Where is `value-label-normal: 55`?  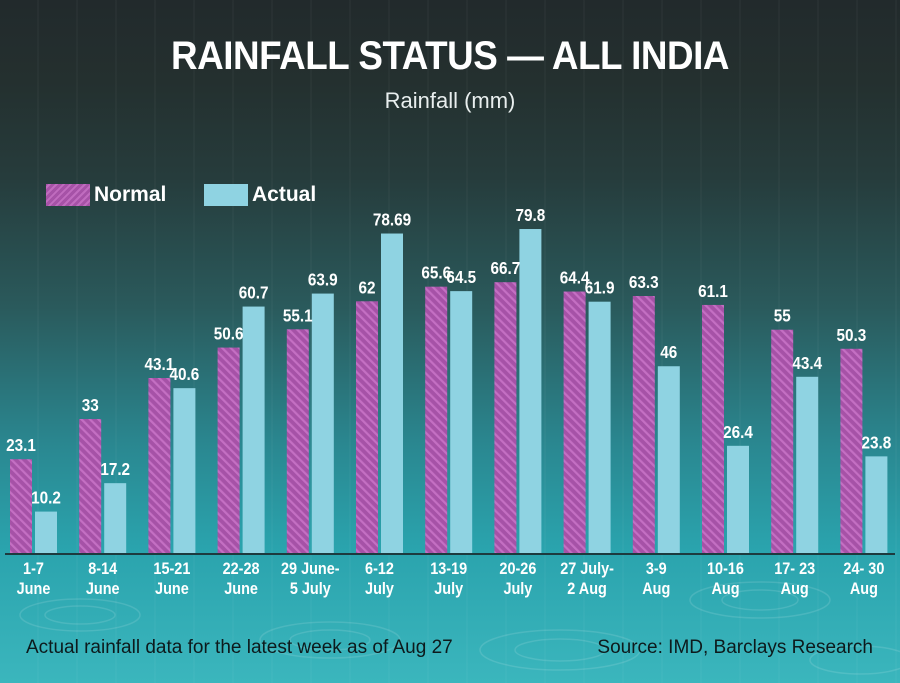
value-label-normal: 55 is located at coordinates (782, 316).